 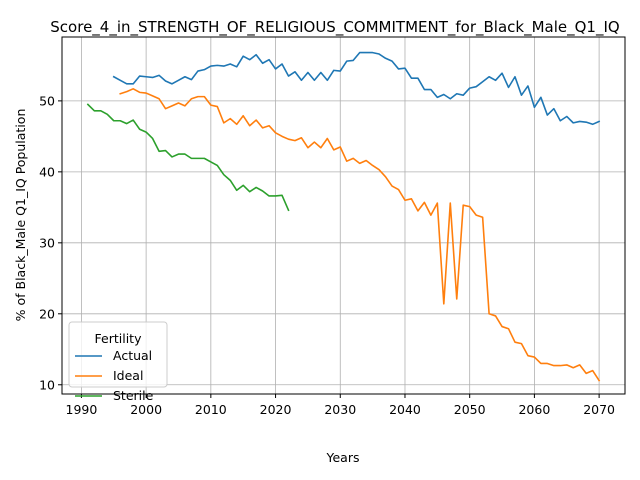 I want to click on x-tick-label: 2030, so click(x=340, y=409).